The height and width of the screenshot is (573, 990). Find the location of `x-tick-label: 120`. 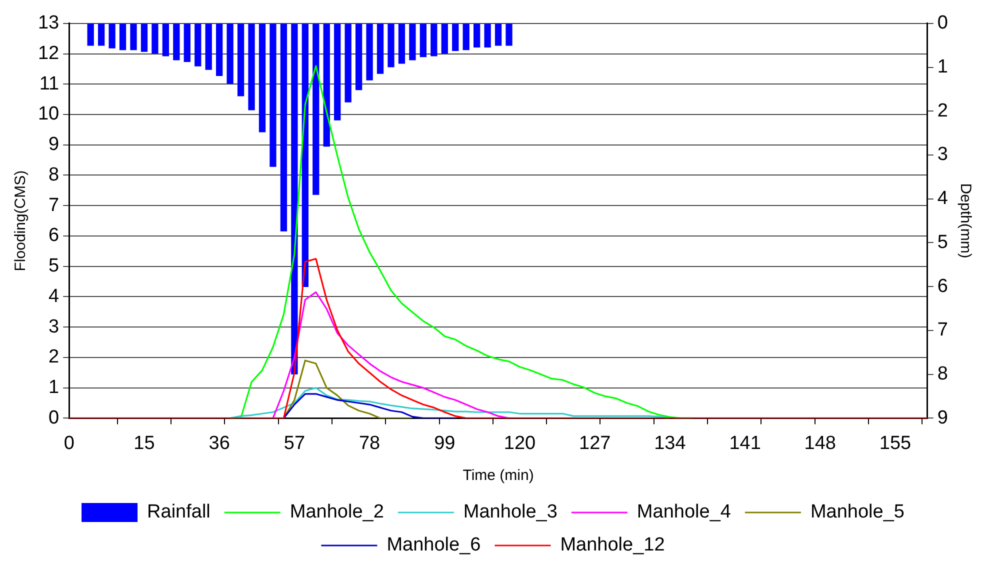

x-tick-label: 120 is located at coordinates (520, 443).